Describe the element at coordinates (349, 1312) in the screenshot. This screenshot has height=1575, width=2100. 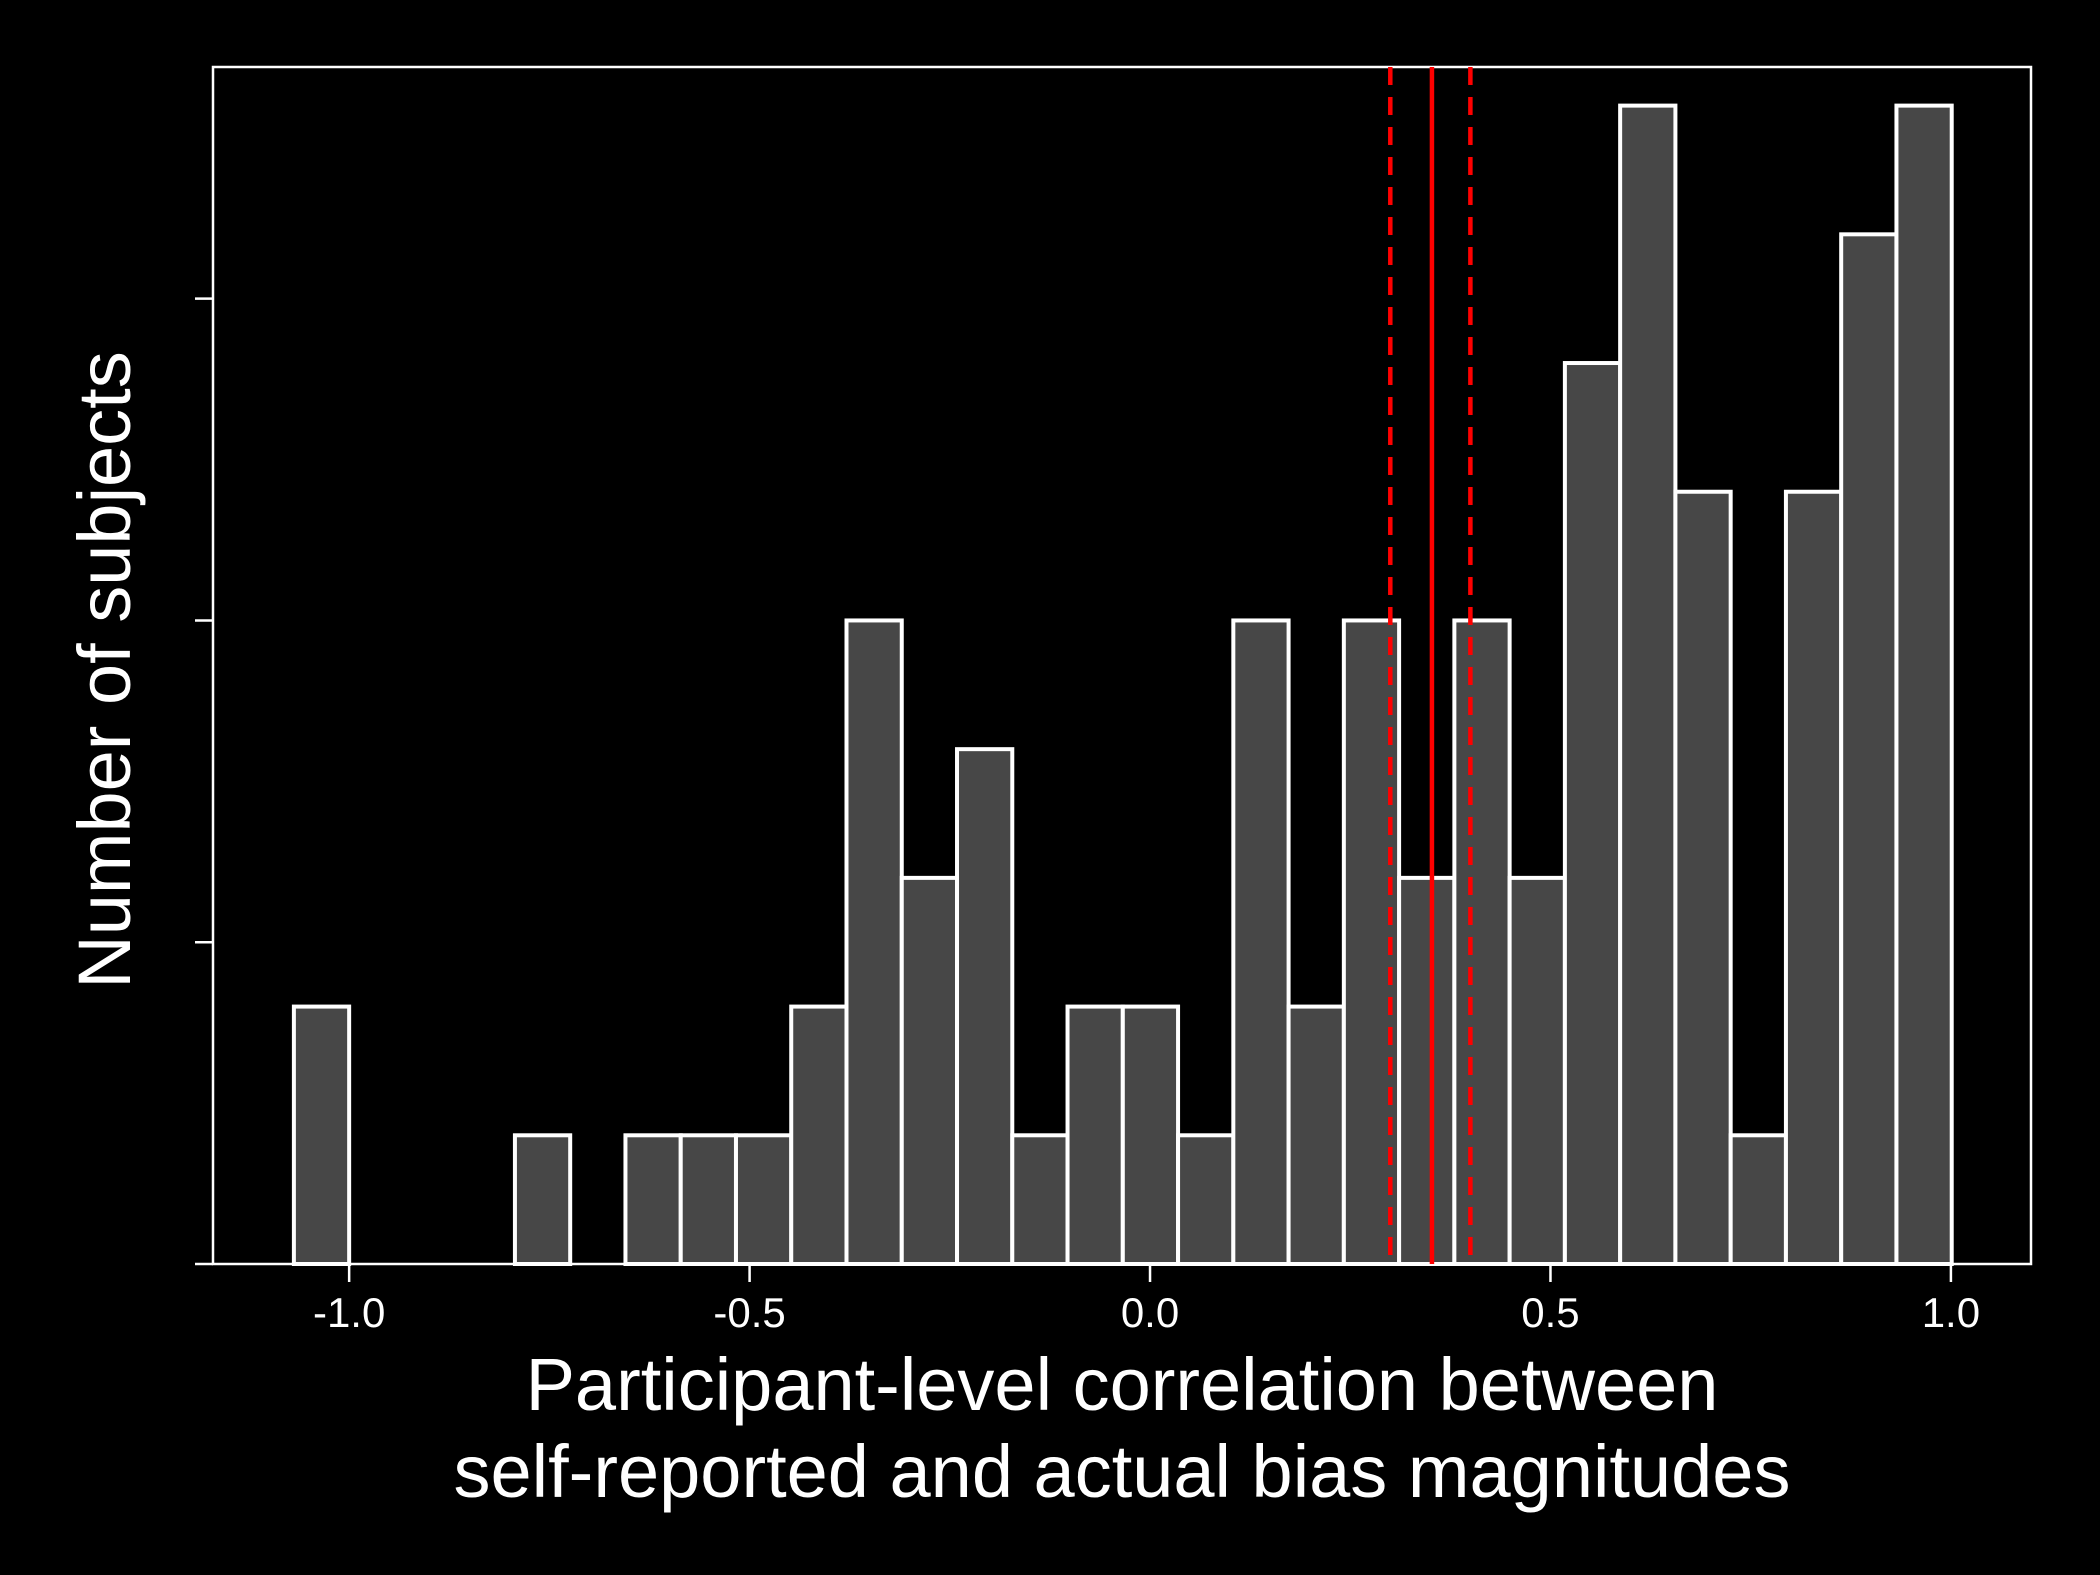
I see `x-tick-label-0: -1.0` at that location.